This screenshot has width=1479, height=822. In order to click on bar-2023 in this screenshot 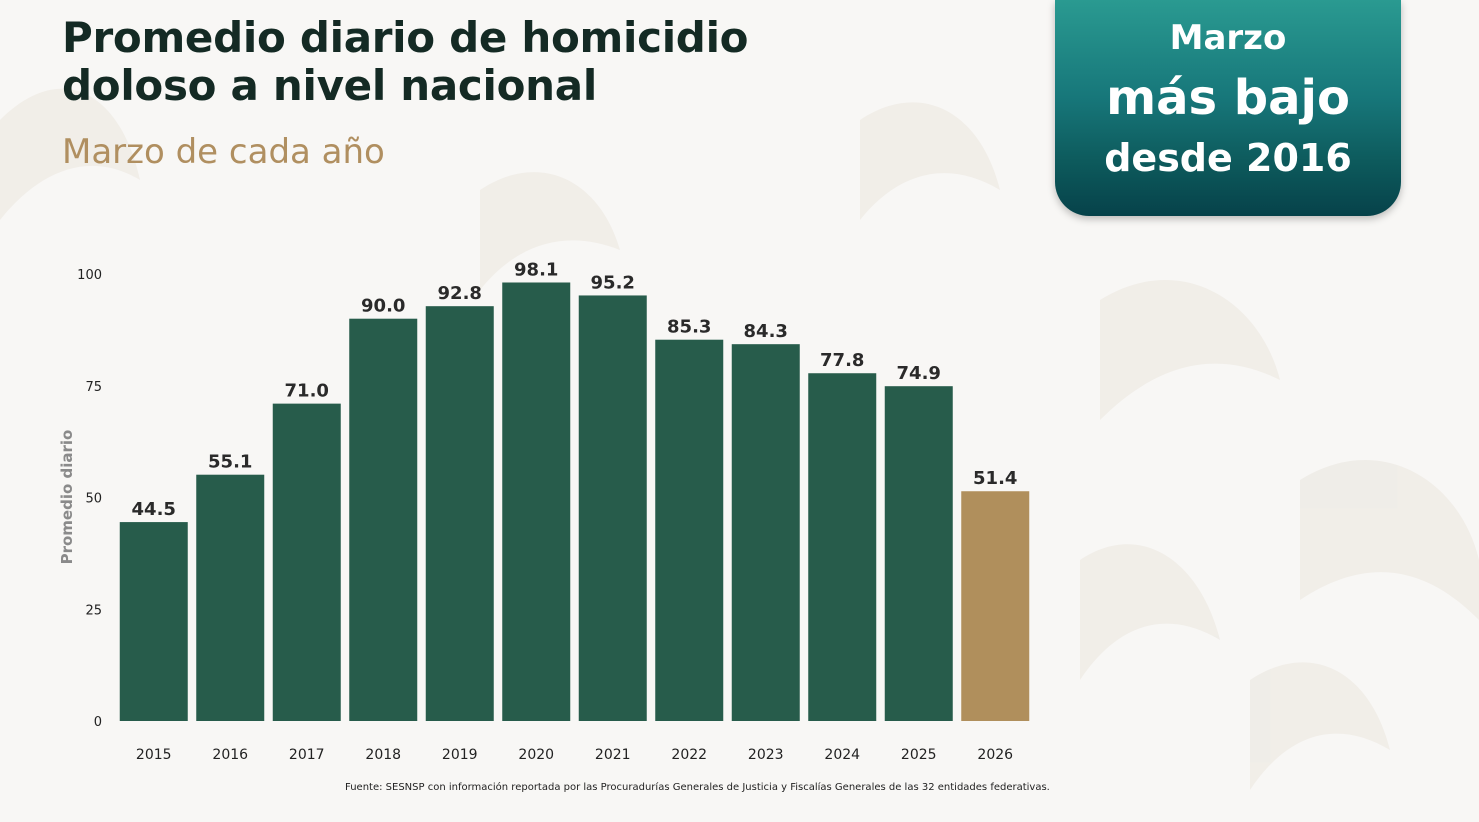, I will do `click(765, 532)`.